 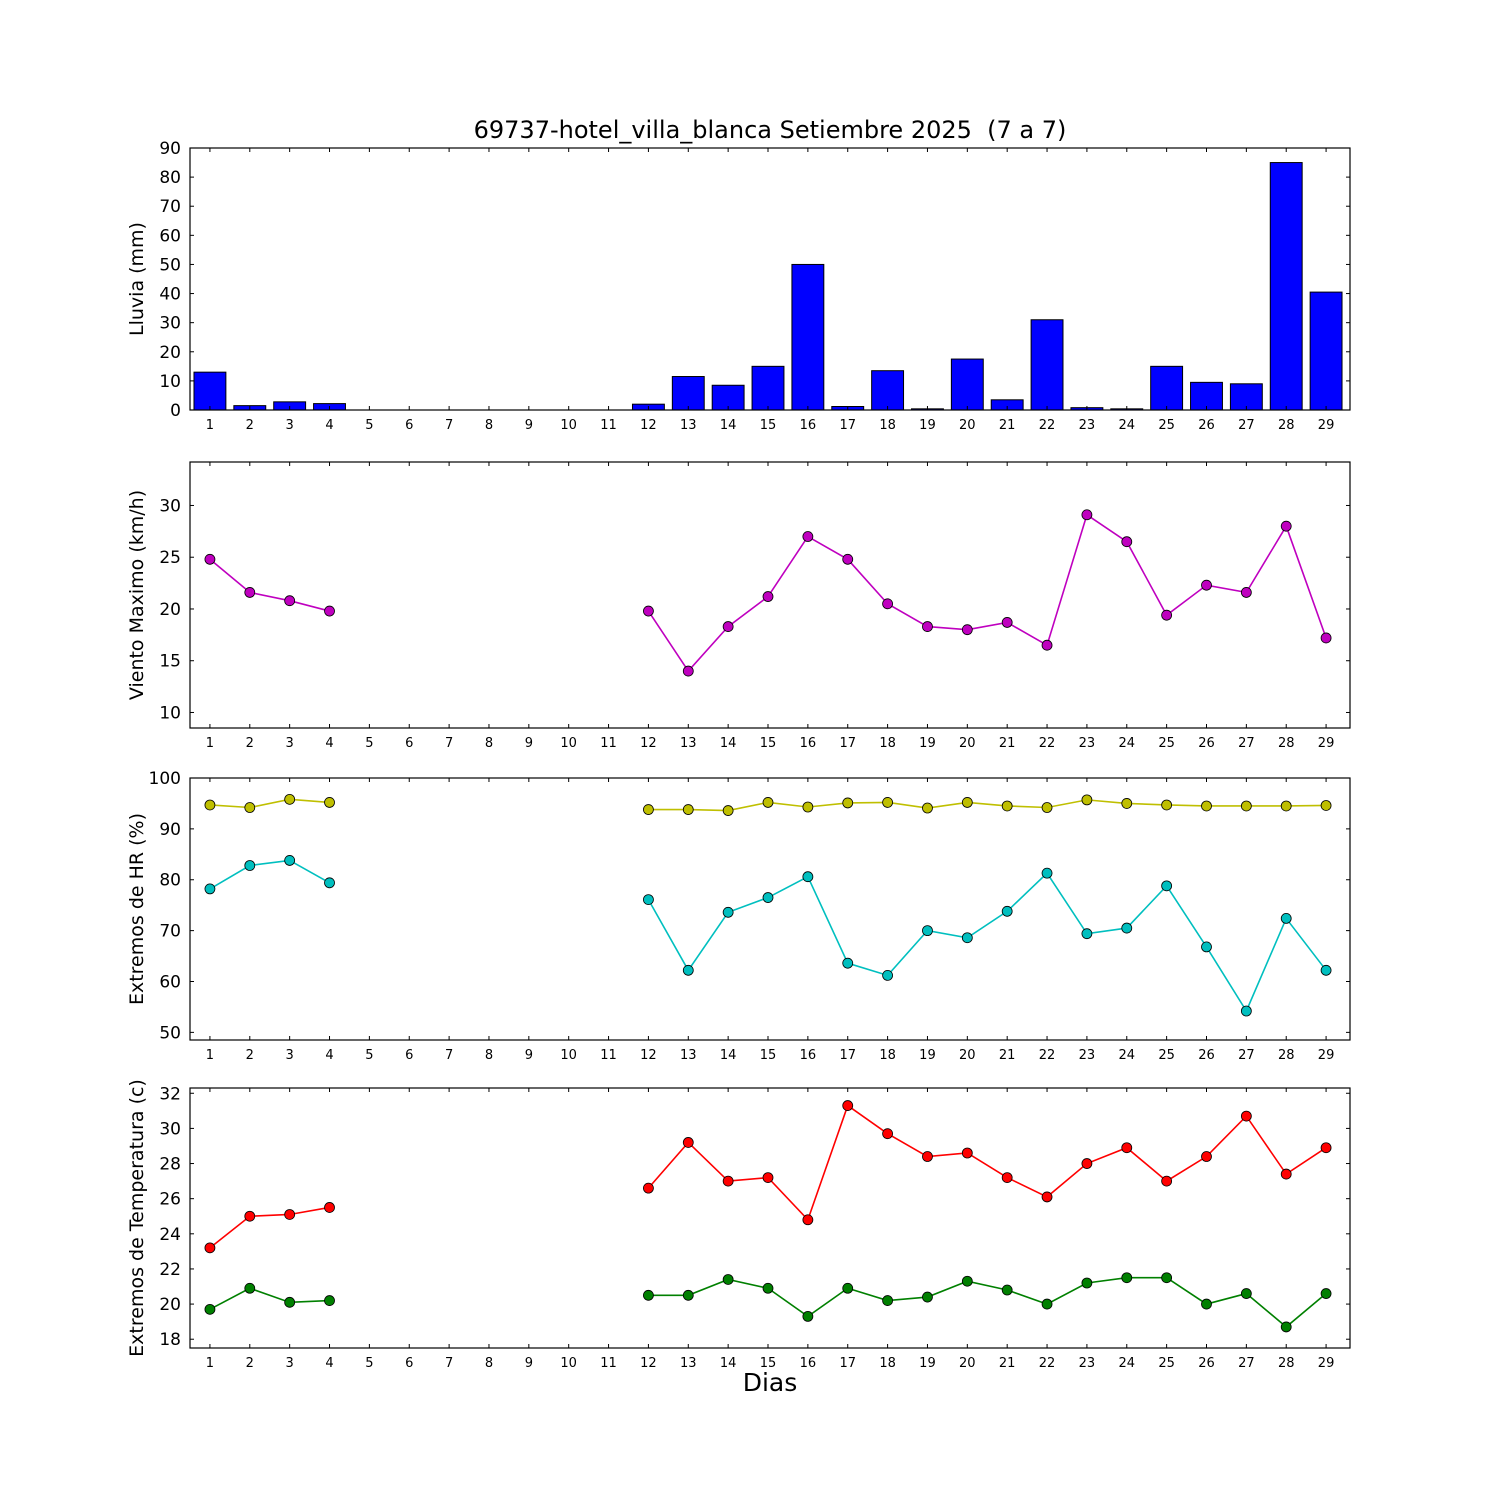 I want to click on y-tick-label: 10, so click(x=170, y=382).